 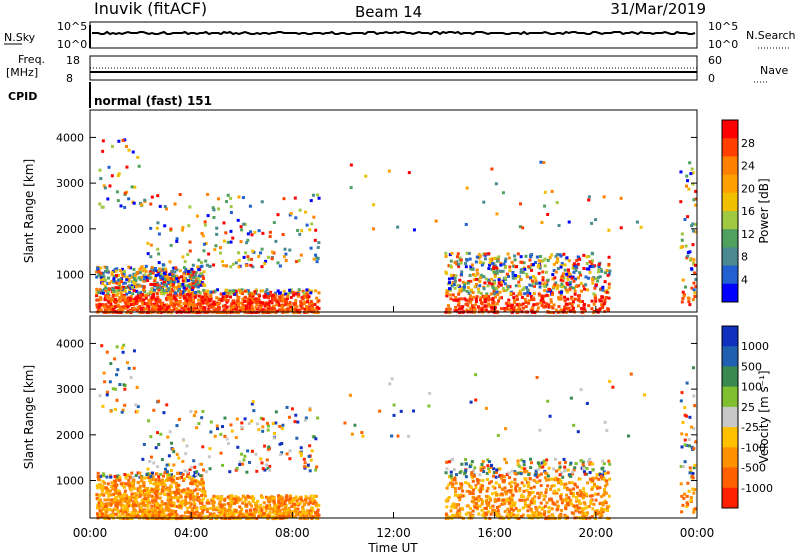 What do you see at coordinates (748, 166) in the screenshot?
I see `power-colorbar-tick: 24` at bounding box center [748, 166].